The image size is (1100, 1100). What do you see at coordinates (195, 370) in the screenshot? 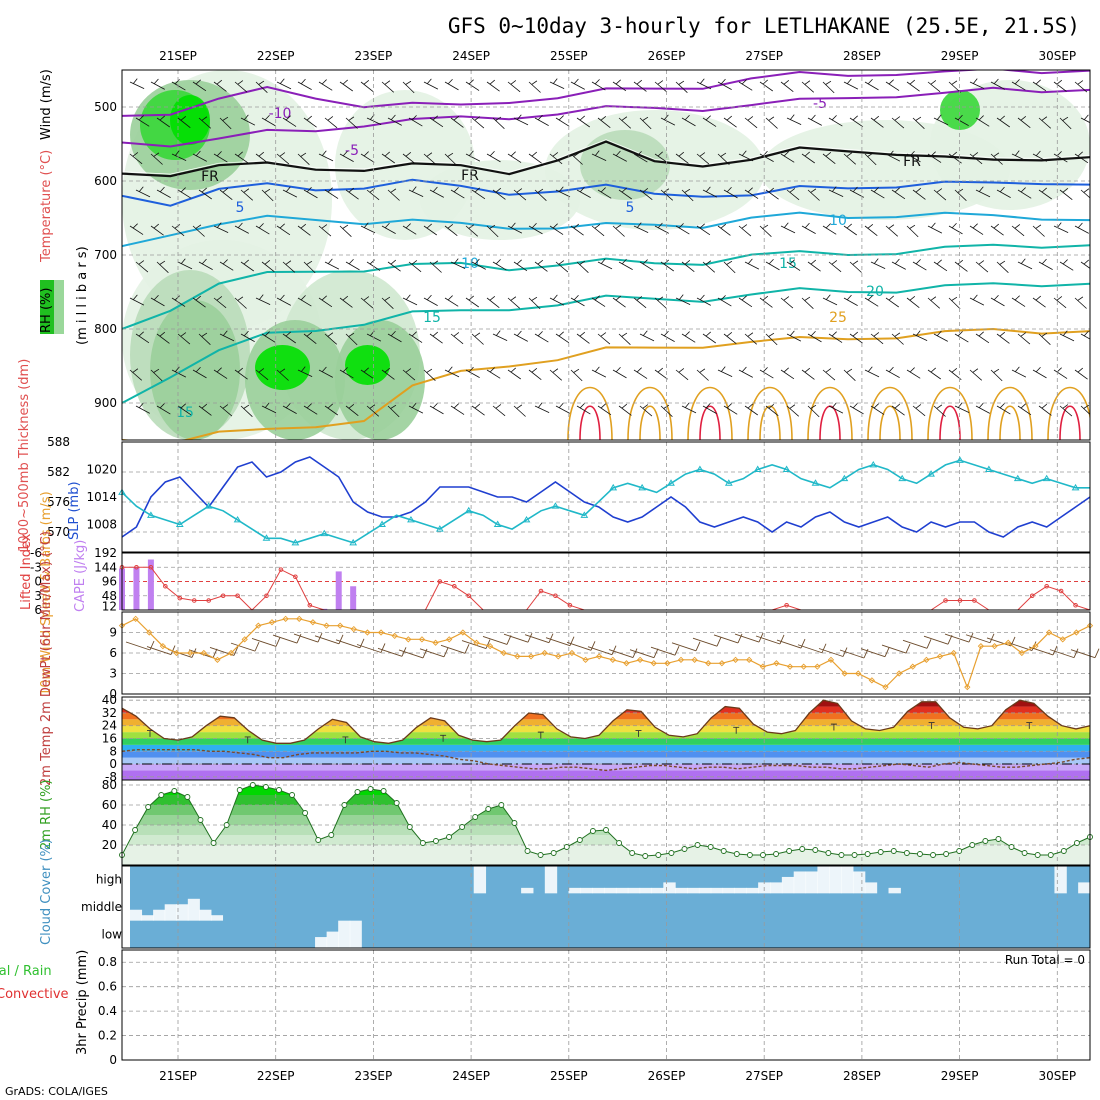
I see `rh-shade-cell` at bounding box center [195, 370].